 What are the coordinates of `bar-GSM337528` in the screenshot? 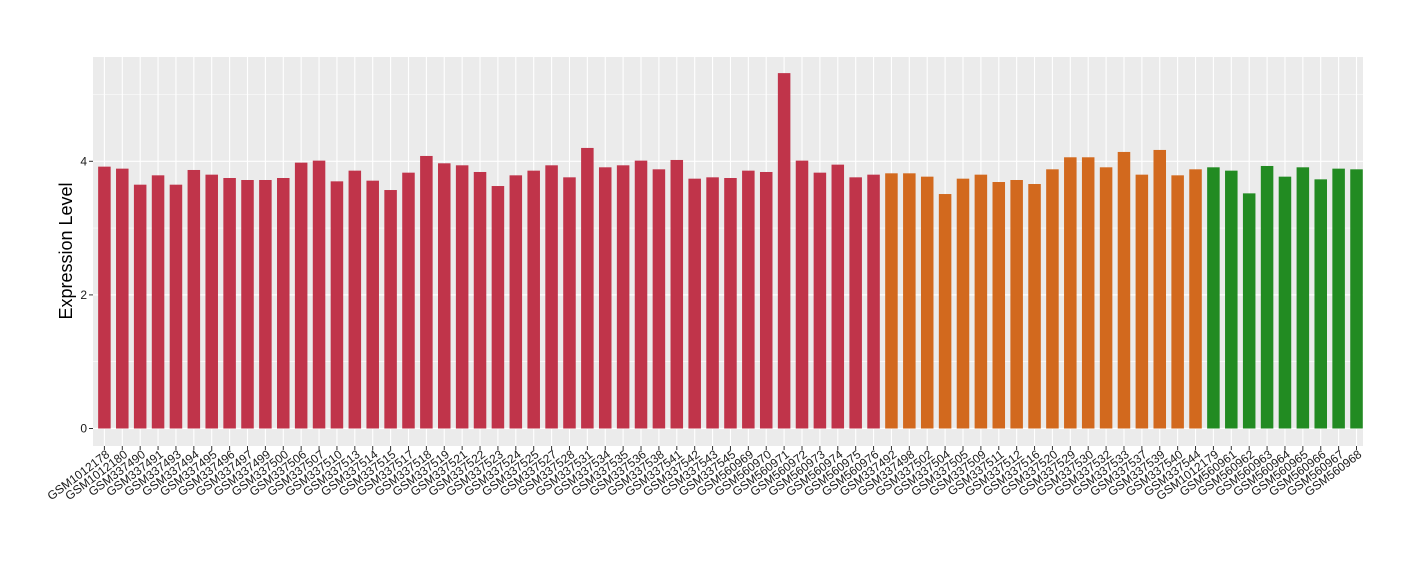 It's located at (569, 303).